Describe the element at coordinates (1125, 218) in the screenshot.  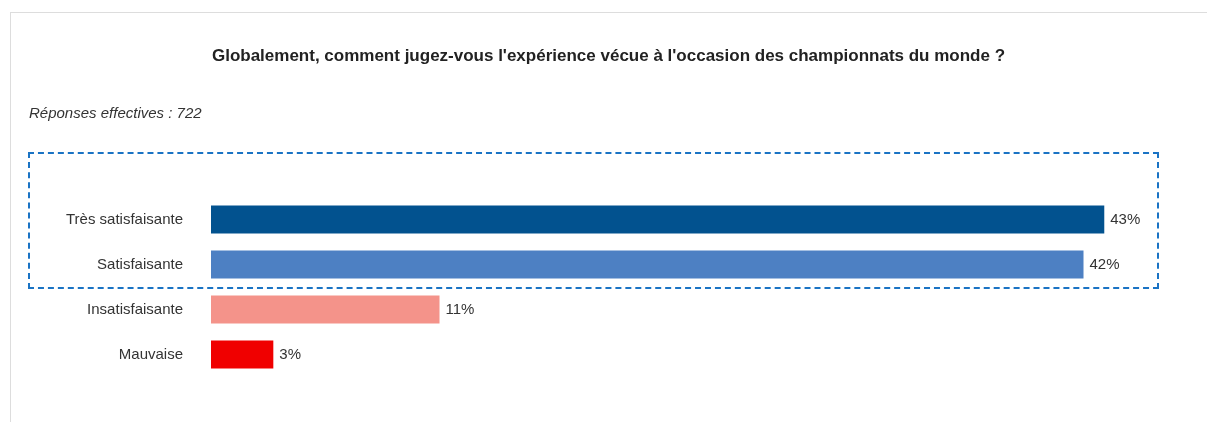
I see `data-label: 43%` at that location.